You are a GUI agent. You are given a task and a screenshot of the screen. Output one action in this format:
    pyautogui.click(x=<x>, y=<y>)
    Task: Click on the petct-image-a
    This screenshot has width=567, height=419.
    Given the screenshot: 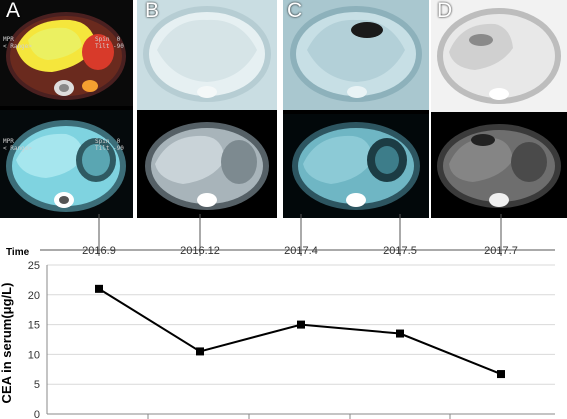 What is the action you would take?
    pyautogui.click(x=66, y=53)
    